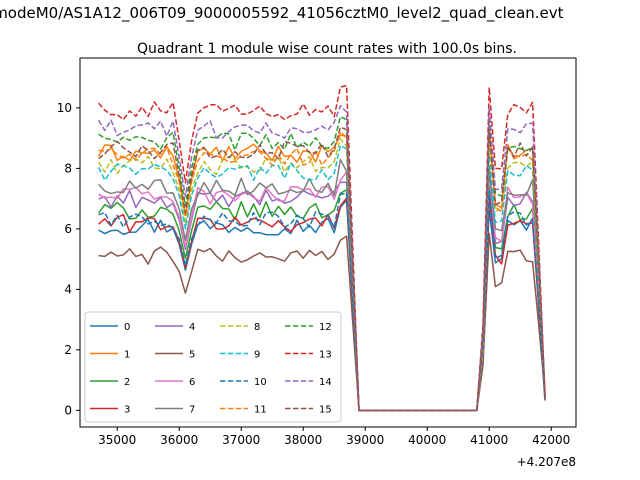 Image resolution: width=640 pixels, height=480 pixels. Describe the element at coordinates (192, 410) in the screenshot. I see `legend-label: 7` at that location.